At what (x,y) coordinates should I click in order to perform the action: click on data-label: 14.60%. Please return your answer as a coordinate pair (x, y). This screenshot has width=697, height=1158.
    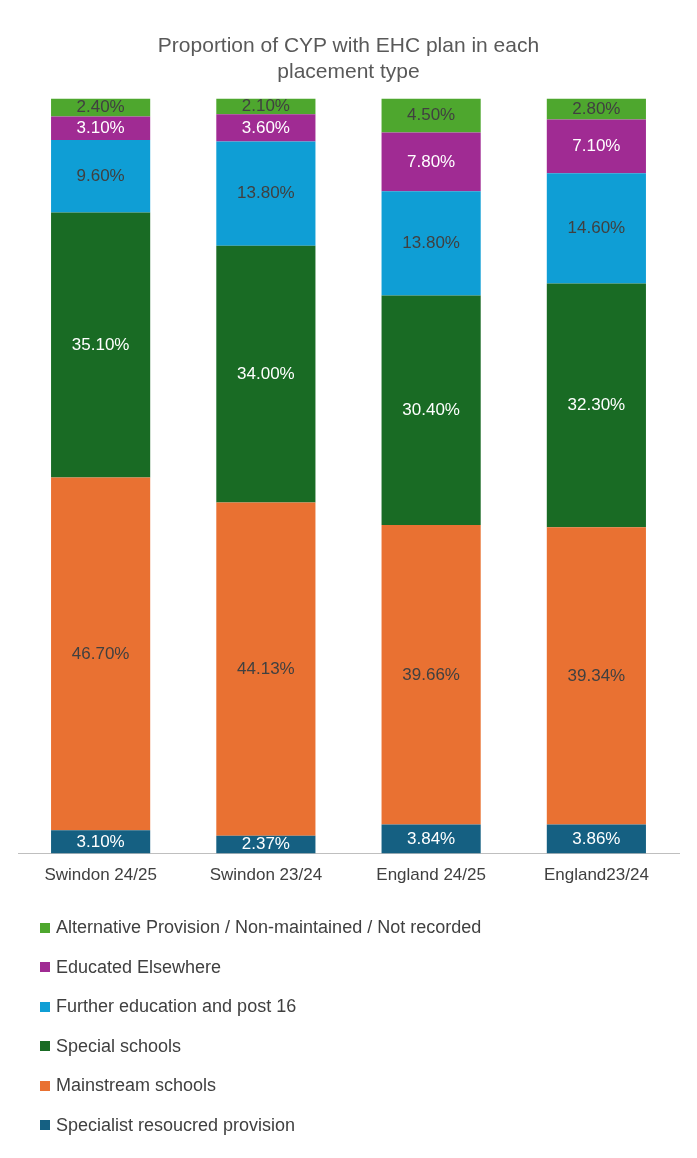
    Looking at the image, I should click on (596, 227).